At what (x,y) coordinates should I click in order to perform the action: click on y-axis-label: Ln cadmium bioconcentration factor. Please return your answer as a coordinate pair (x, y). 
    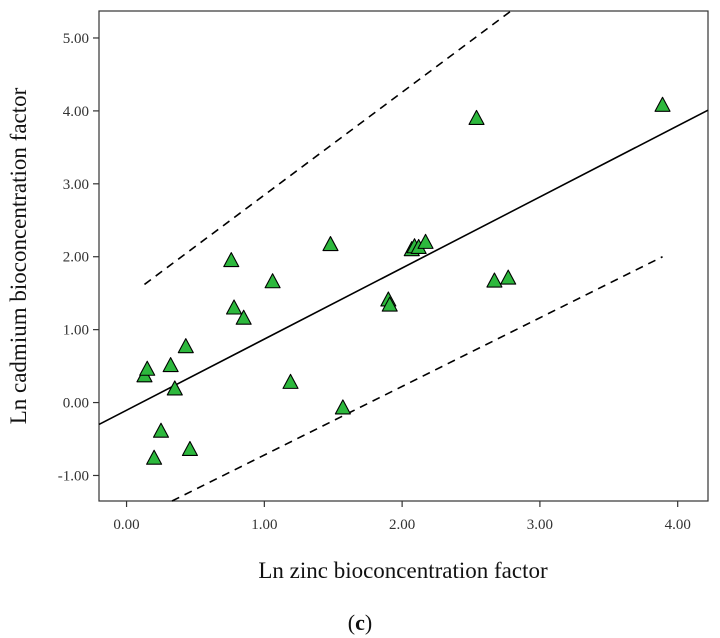
    Looking at the image, I should click on (18, 255).